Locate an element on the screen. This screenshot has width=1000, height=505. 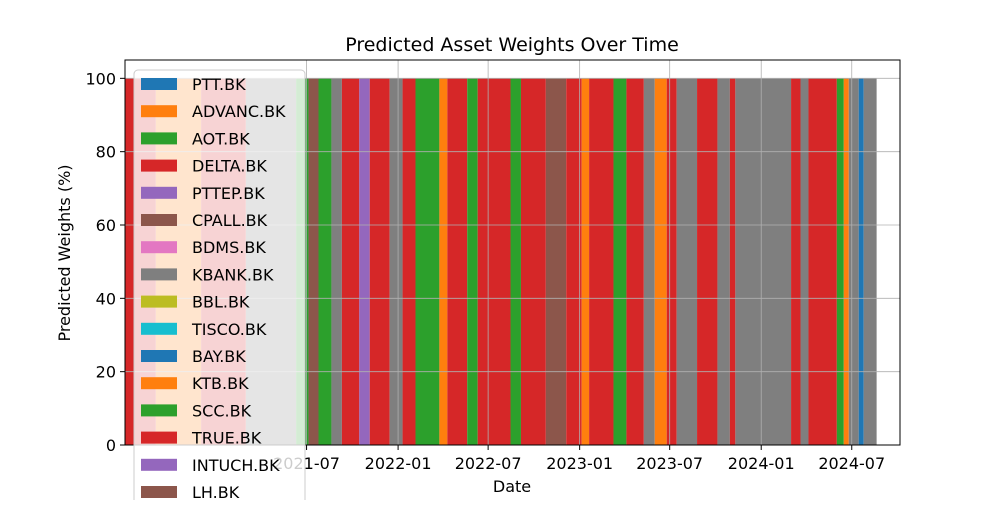
y-axis-title: Predicted Weights (%) is located at coordinates (64, 252).